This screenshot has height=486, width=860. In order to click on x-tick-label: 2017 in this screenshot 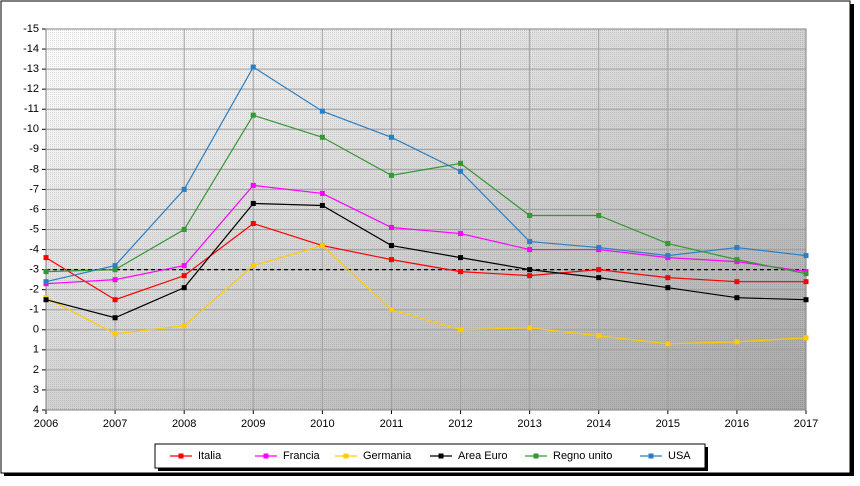, I will do `click(806, 424)`.